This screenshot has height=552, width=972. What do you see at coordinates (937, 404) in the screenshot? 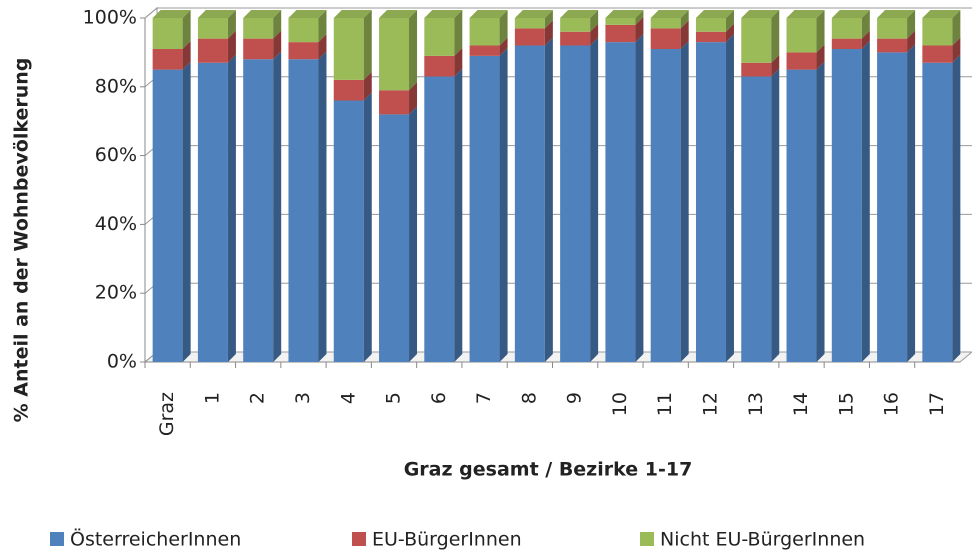
I see `x-tick-label: 17` at bounding box center [937, 404].